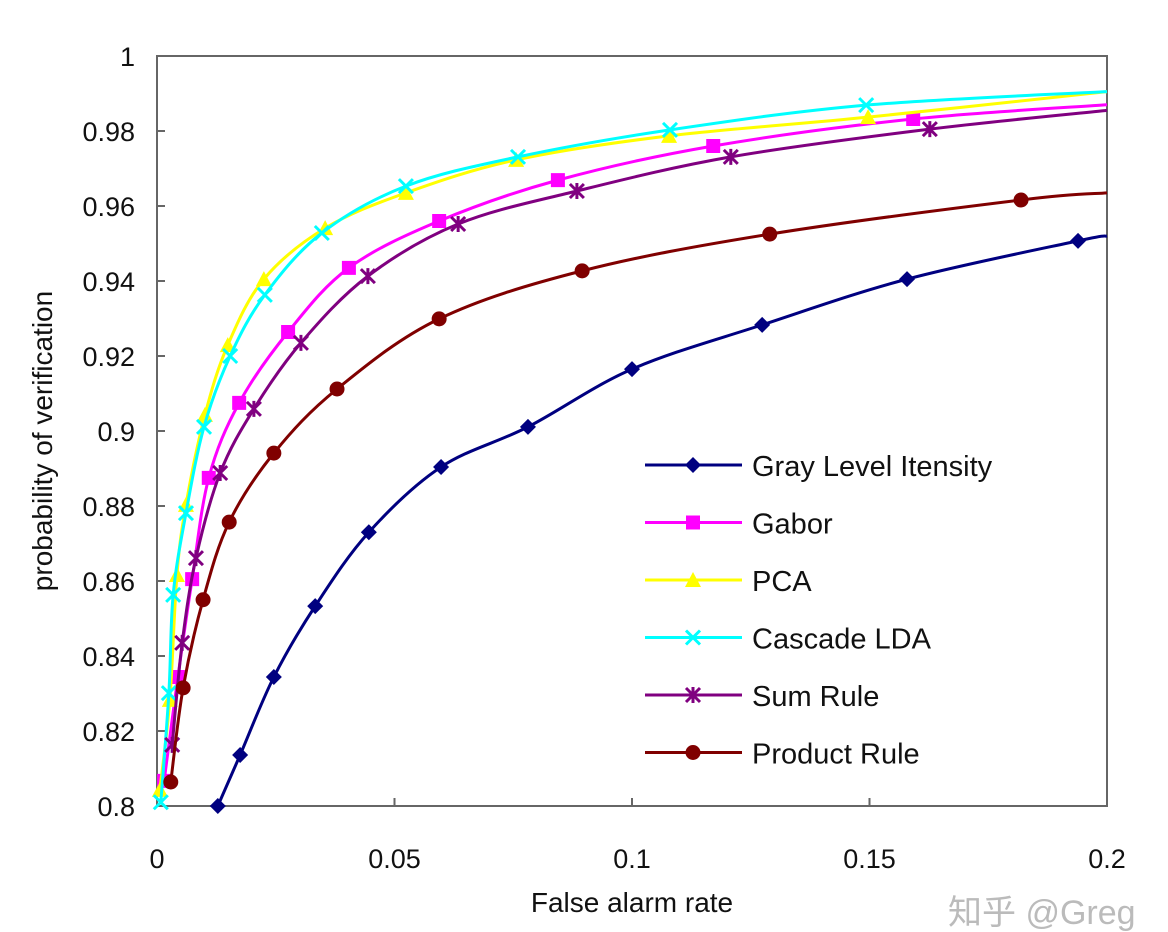 The image size is (1168, 932). Describe the element at coordinates (792, 525) in the screenshot. I see `legend-label: Gabor` at that location.